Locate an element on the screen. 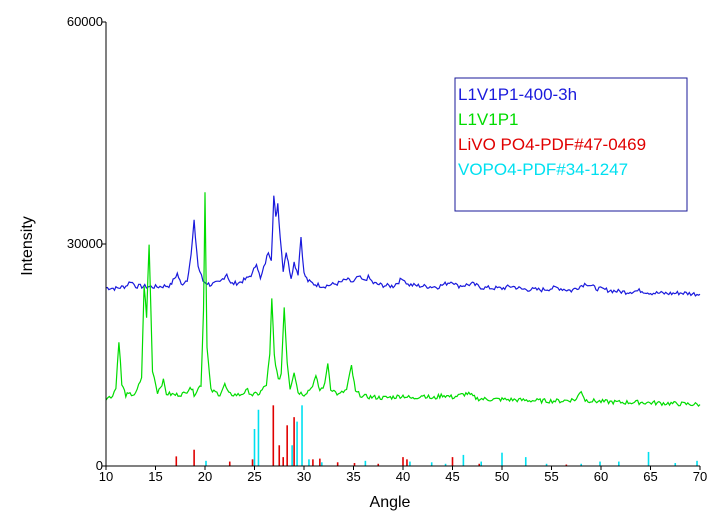 Image resolution: width=728 pixels, height=528 pixels. x-tick-label: 40 is located at coordinates (403, 476).